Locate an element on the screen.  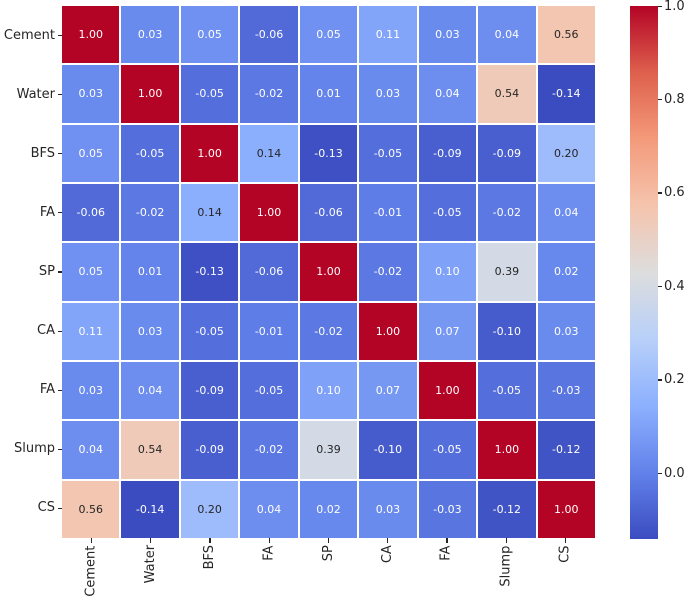
heatmap-cell: -0.10 is located at coordinates (507, 331).